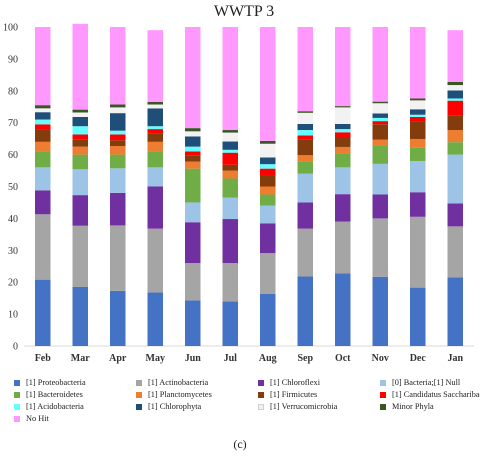 This screenshot has width=480, height=456. Describe the element at coordinates (56, 382) in the screenshot. I see `legend-label: [1] Proteobacteria` at that location.